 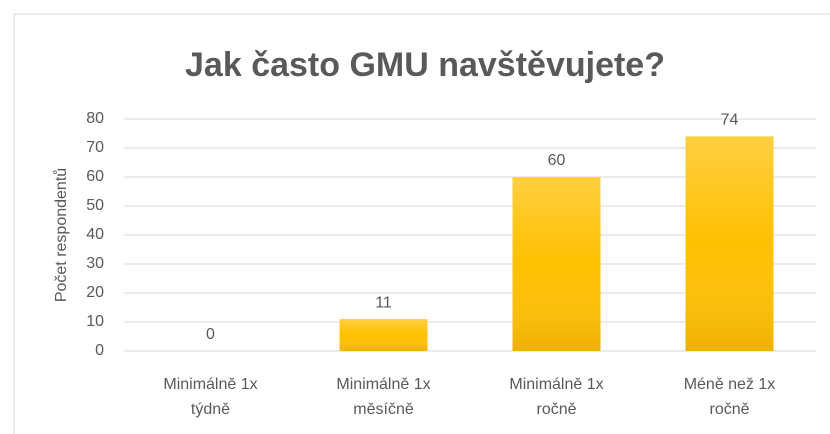 I want to click on x-tick-label: Minimálně 1x měsíčně, so click(x=383, y=397).